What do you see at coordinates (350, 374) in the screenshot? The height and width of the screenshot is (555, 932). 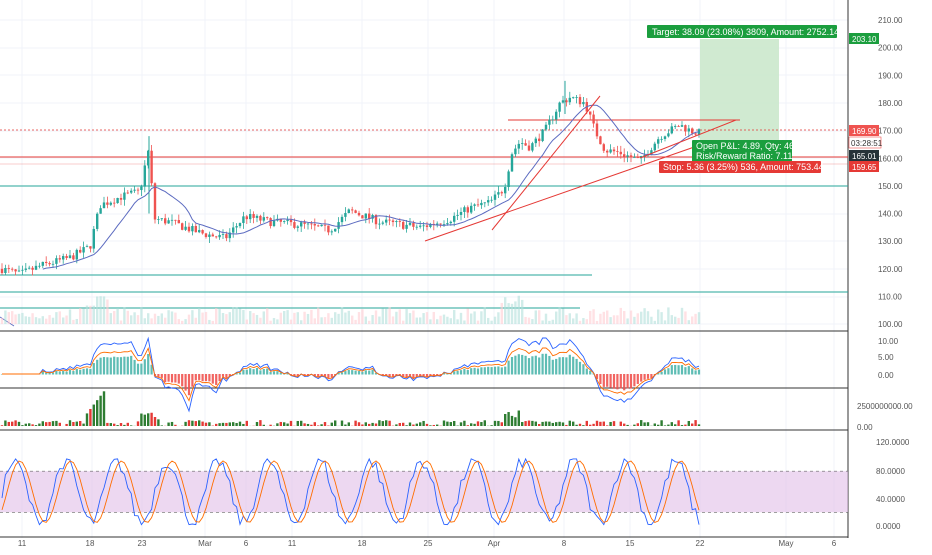 I see `macd-pane` at bounding box center [350, 374].